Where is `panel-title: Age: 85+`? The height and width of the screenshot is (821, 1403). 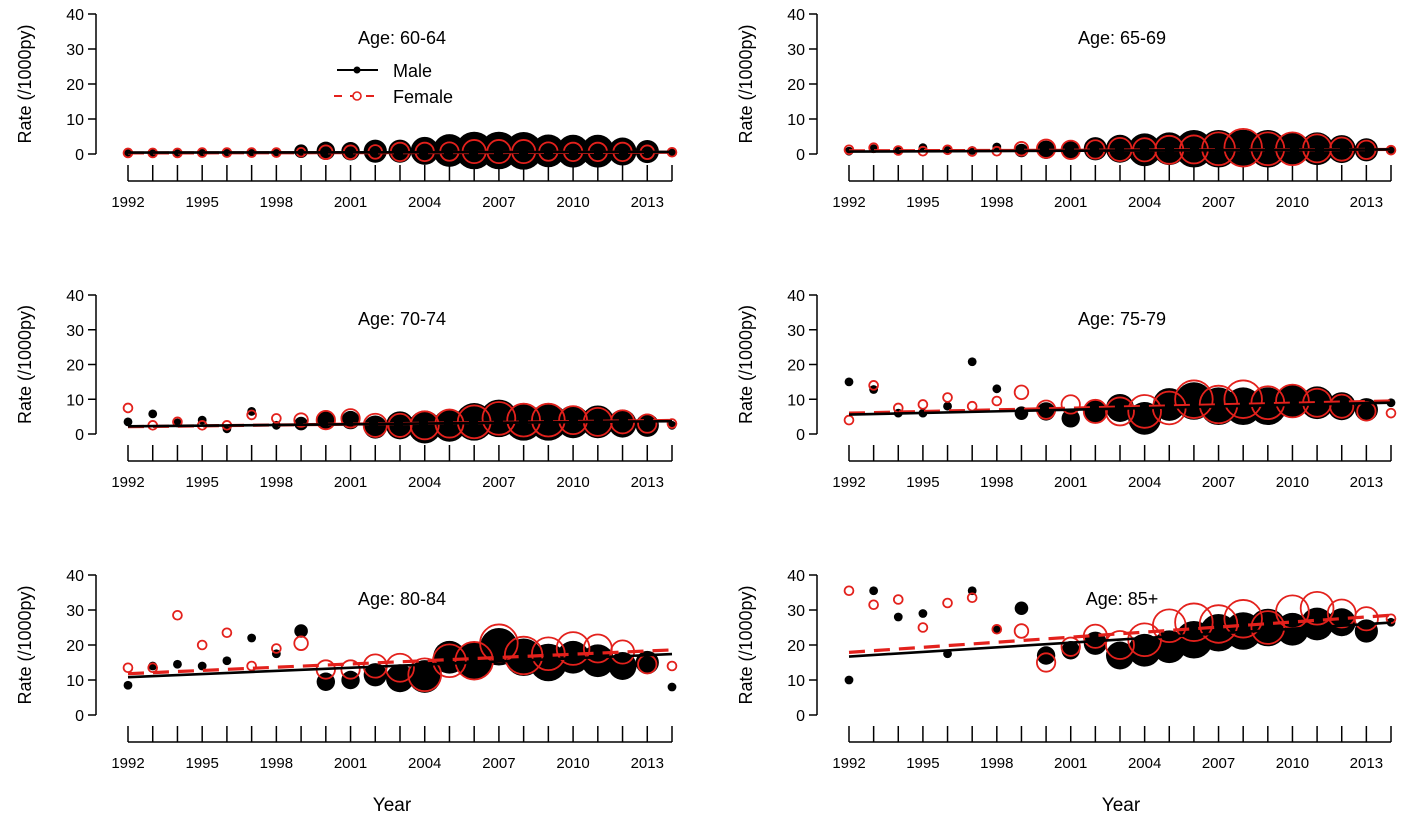
panel-title: Age: 85+ is located at coordinates (1122, 599).